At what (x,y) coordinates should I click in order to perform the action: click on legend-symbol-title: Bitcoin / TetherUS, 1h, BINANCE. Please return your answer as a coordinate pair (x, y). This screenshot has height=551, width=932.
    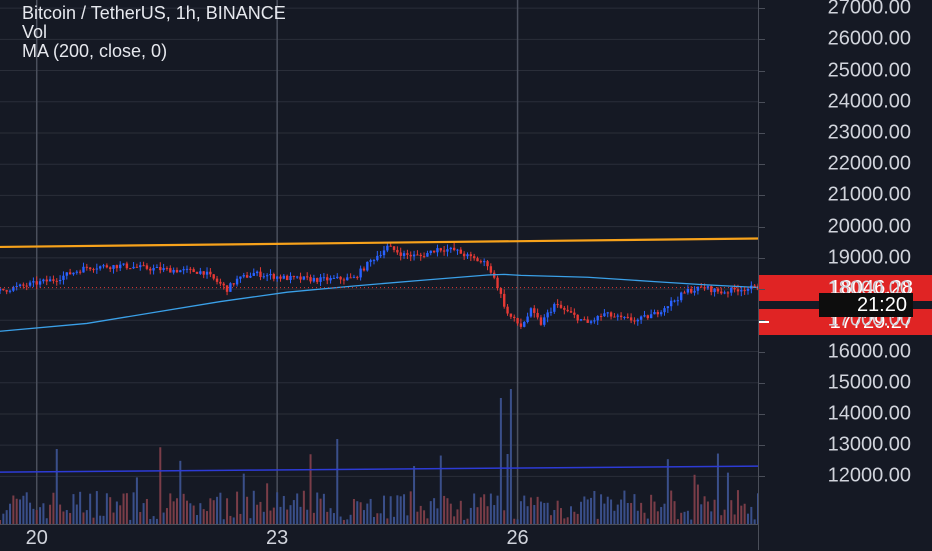
    Looking at the image, I should click on (154, 13).